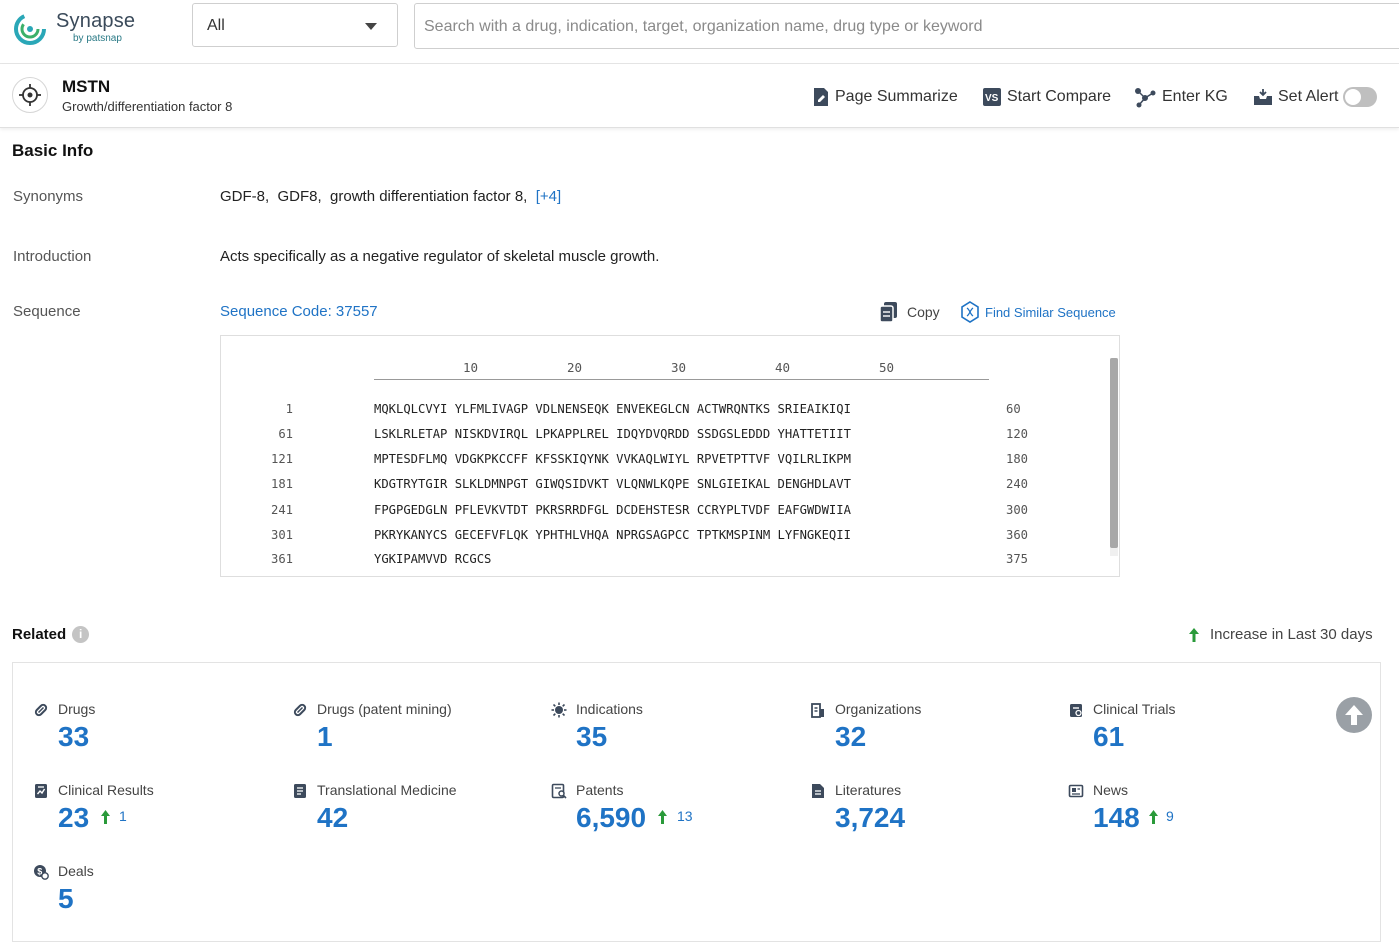  Describe the element at coordinates (1108, 737) in the screenshot. I see `stat-value: 61` at that location.